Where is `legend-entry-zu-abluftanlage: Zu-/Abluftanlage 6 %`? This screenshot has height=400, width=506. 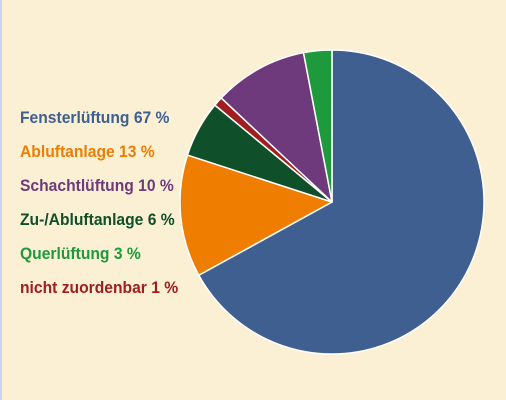
legend-entry-zu-abluftanlage: Zu-/Abluftanlage 6 % is located at coordinates (97, 219).